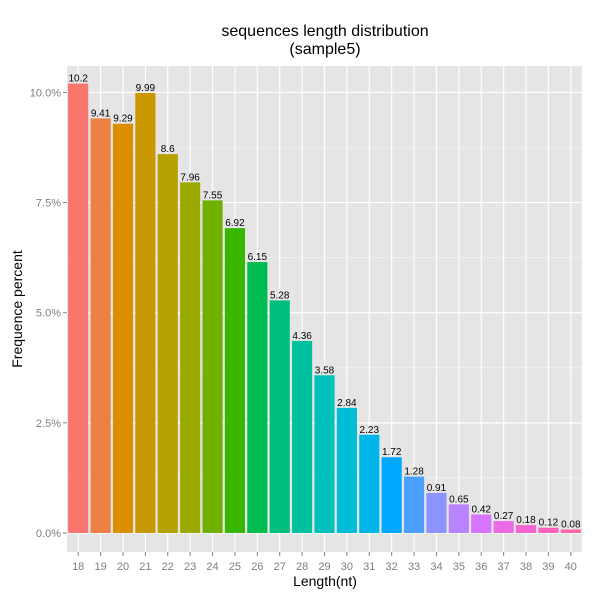 This screenshot has height=600, width=600. What do you see at coordinates (146, 88) in the screenshot?
I see `data-label-21: 9.99` at bounding box center [146, 88].